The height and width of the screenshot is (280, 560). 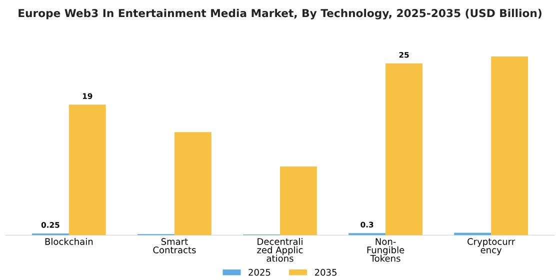 I want to click on x-tick-label: Decentrali zed Applic ations, so click(x=280, y=250).